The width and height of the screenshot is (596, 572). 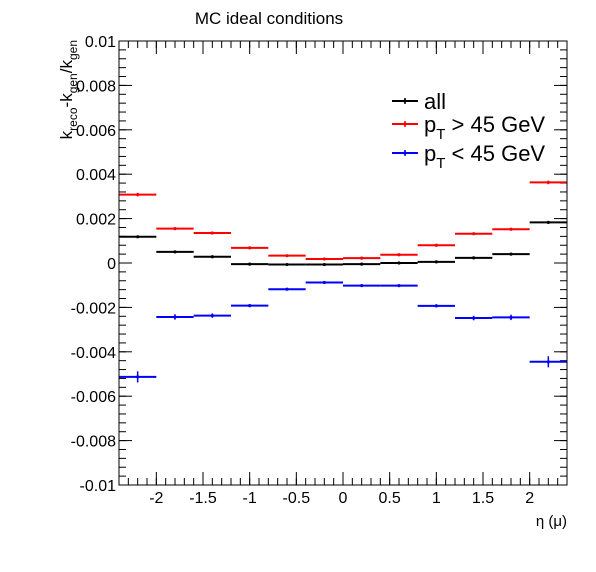 I want to click on x-axis-label: η (μ), so click(x=551, y=521).